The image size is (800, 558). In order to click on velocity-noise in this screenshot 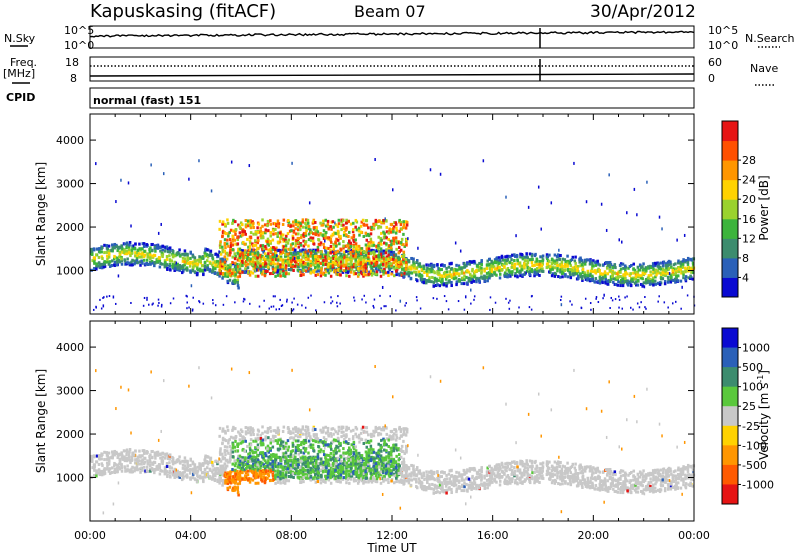, I will do `click(121, 387)`.